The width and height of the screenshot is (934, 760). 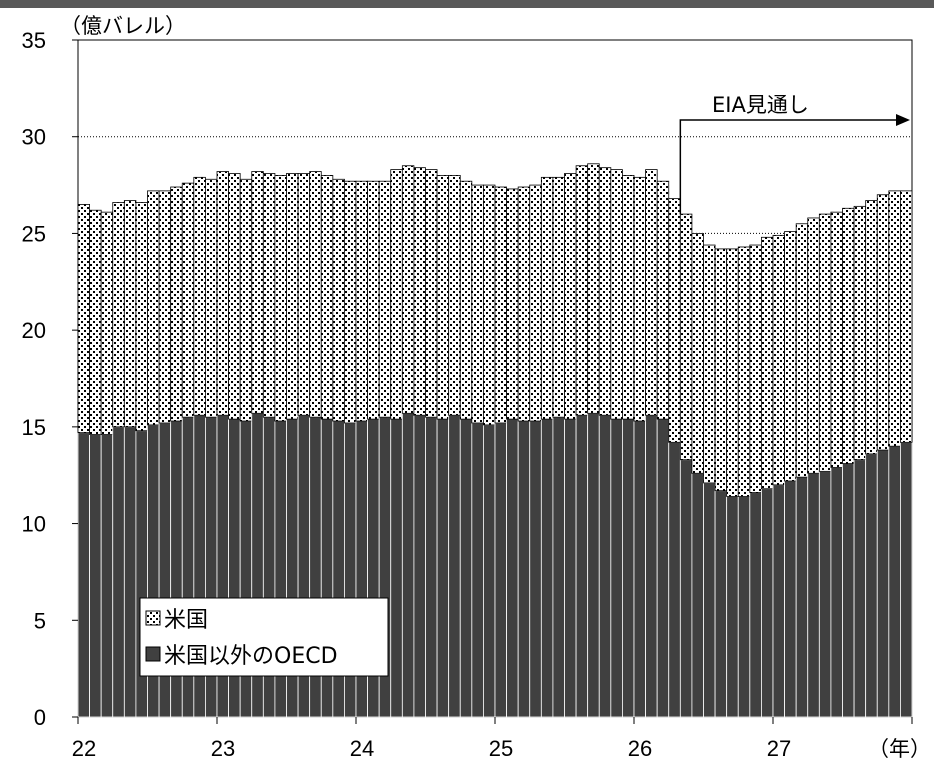 What do you see at coordinates (899, 748) in the screenshot?
I see `x-unit-label: （年）` at bounding box center [899, 748].